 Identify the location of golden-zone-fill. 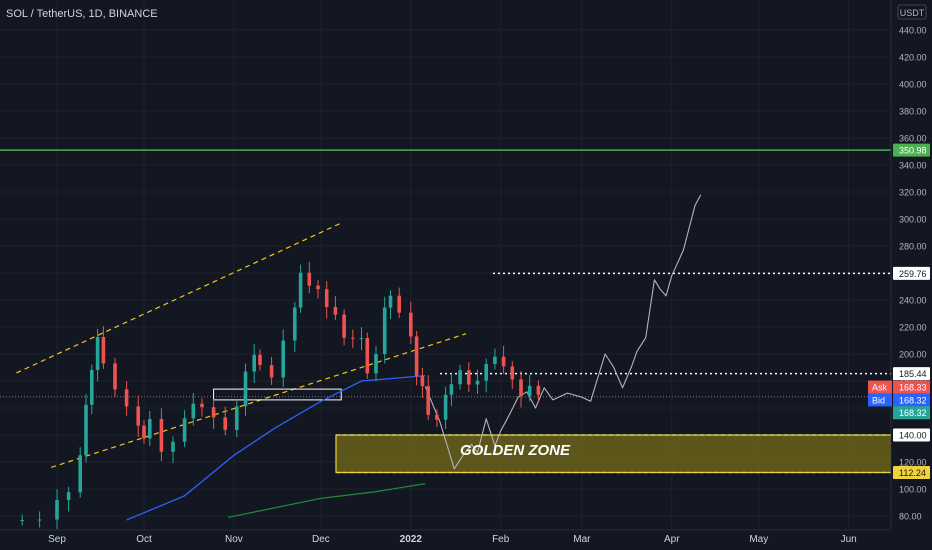
(613, 454).